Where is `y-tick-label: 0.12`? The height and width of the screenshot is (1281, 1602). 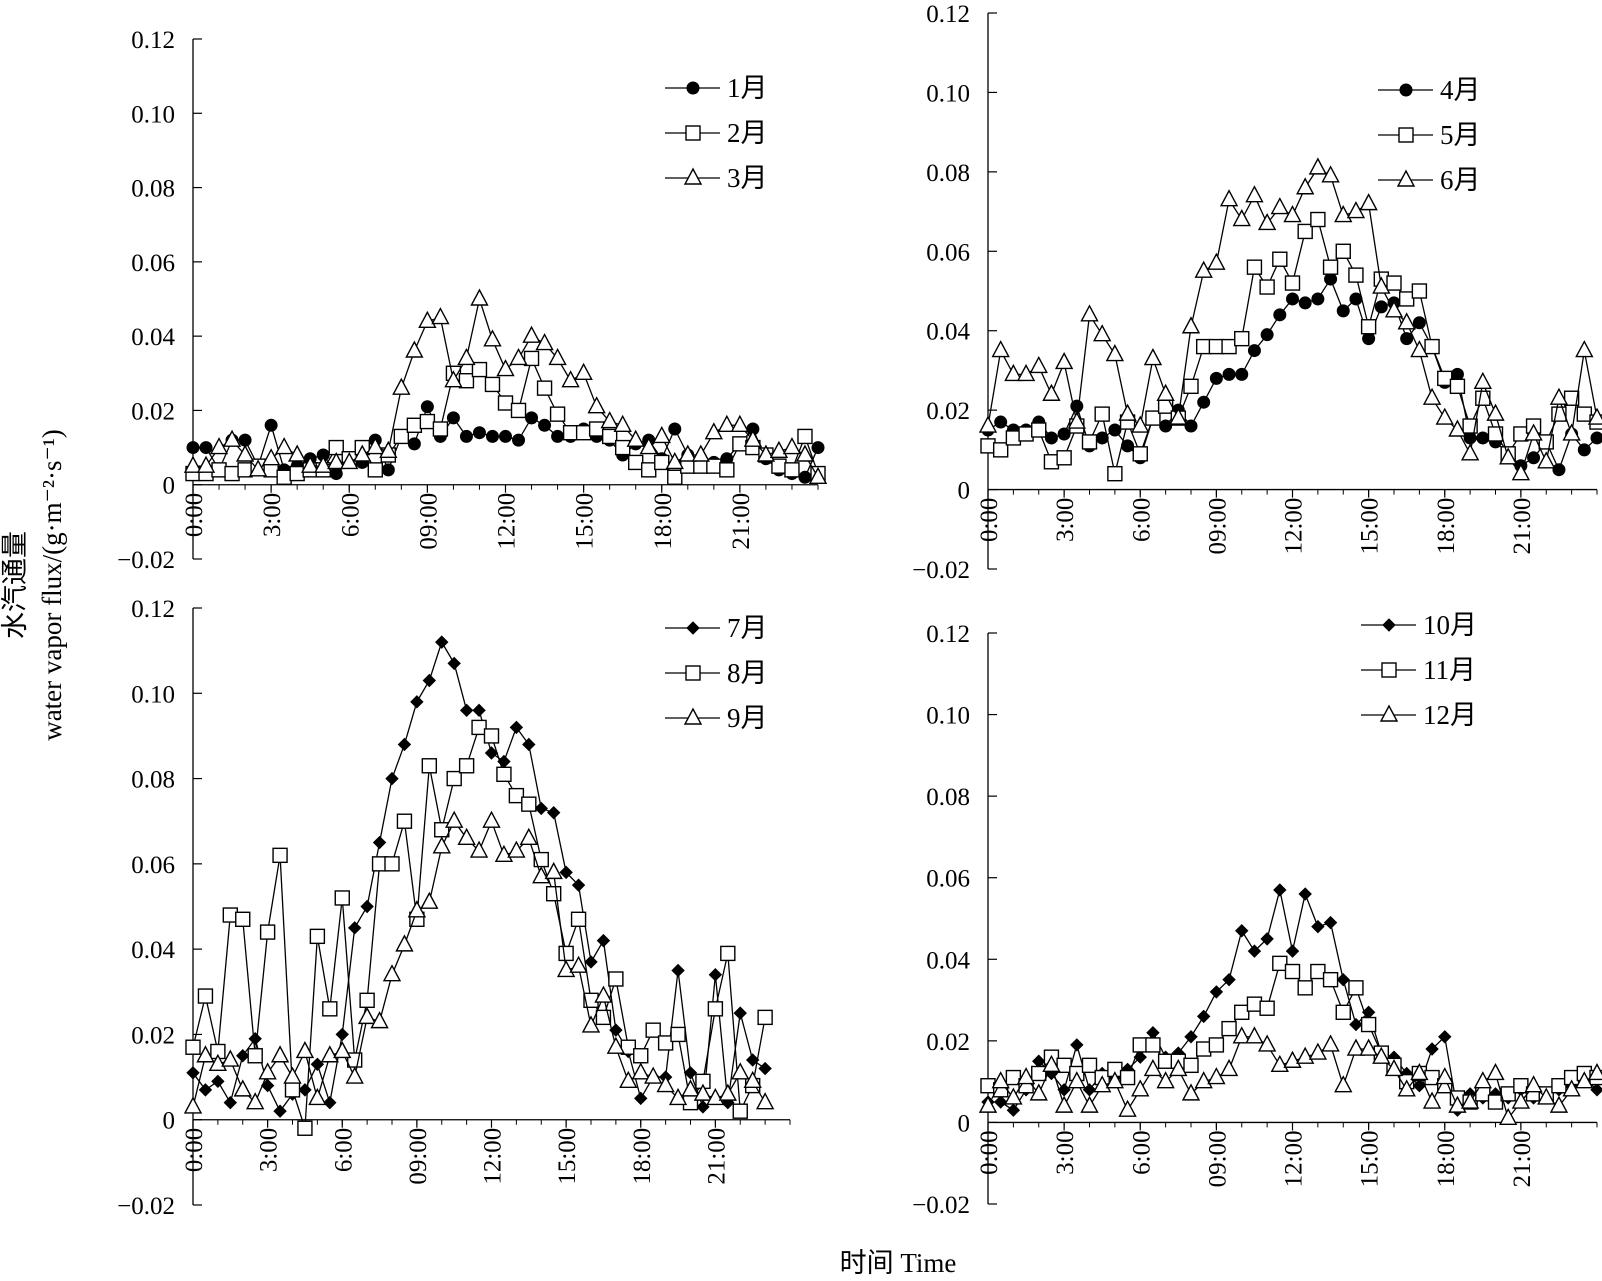 y-tick-label: 0.12 is located at coordinates (153, 609).